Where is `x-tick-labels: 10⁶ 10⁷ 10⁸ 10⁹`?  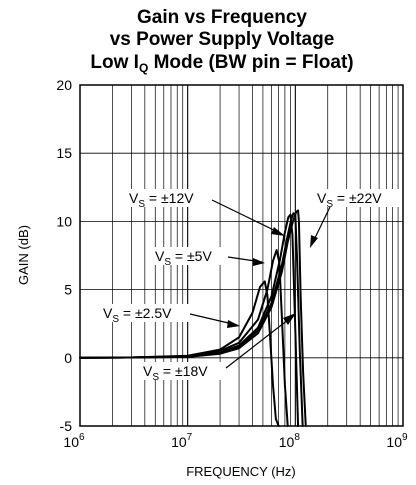 x-tick-labels: 10⁶ 10⁷ 10⁸ 10⁹ is located at coordinates (235, 441).